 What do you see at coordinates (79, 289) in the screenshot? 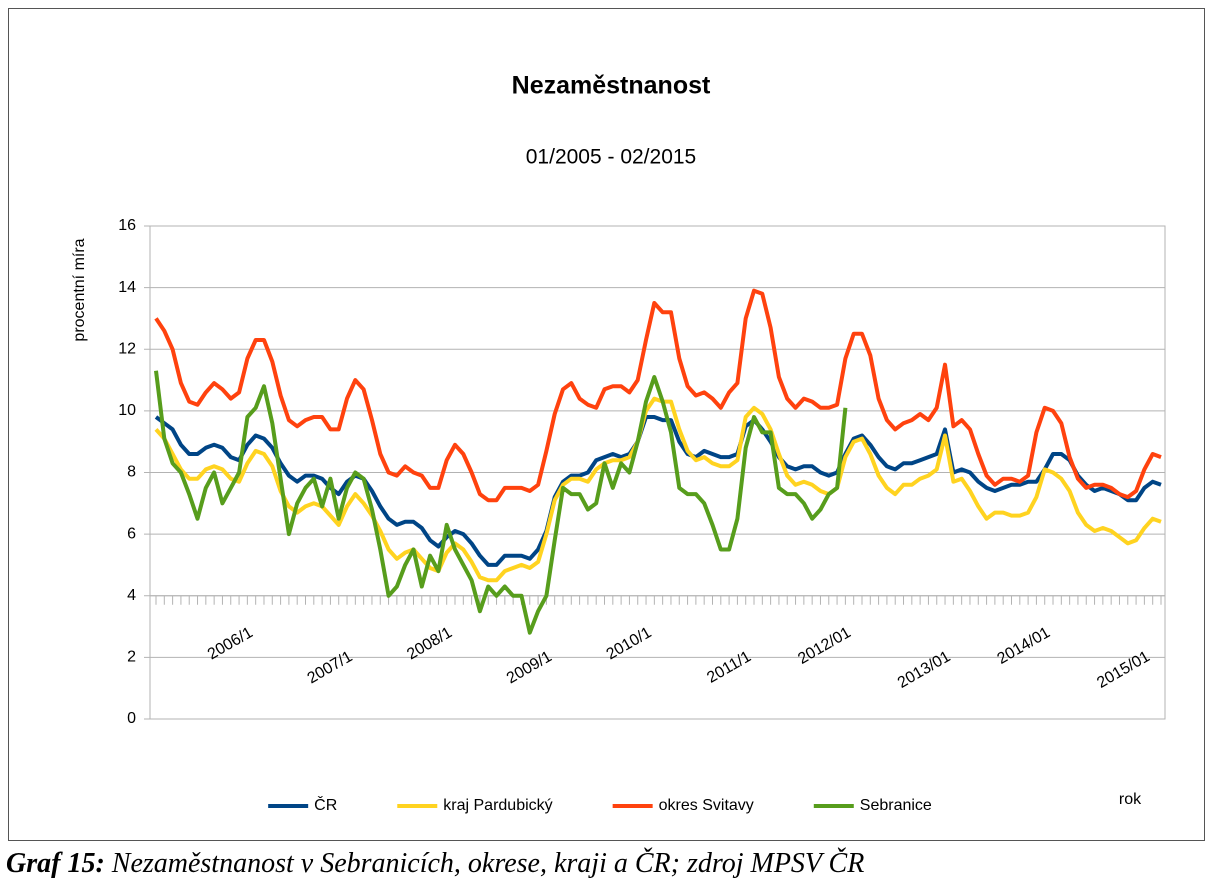
I see `y-axis-label: procentní míra` at bounding box center [79, 289].